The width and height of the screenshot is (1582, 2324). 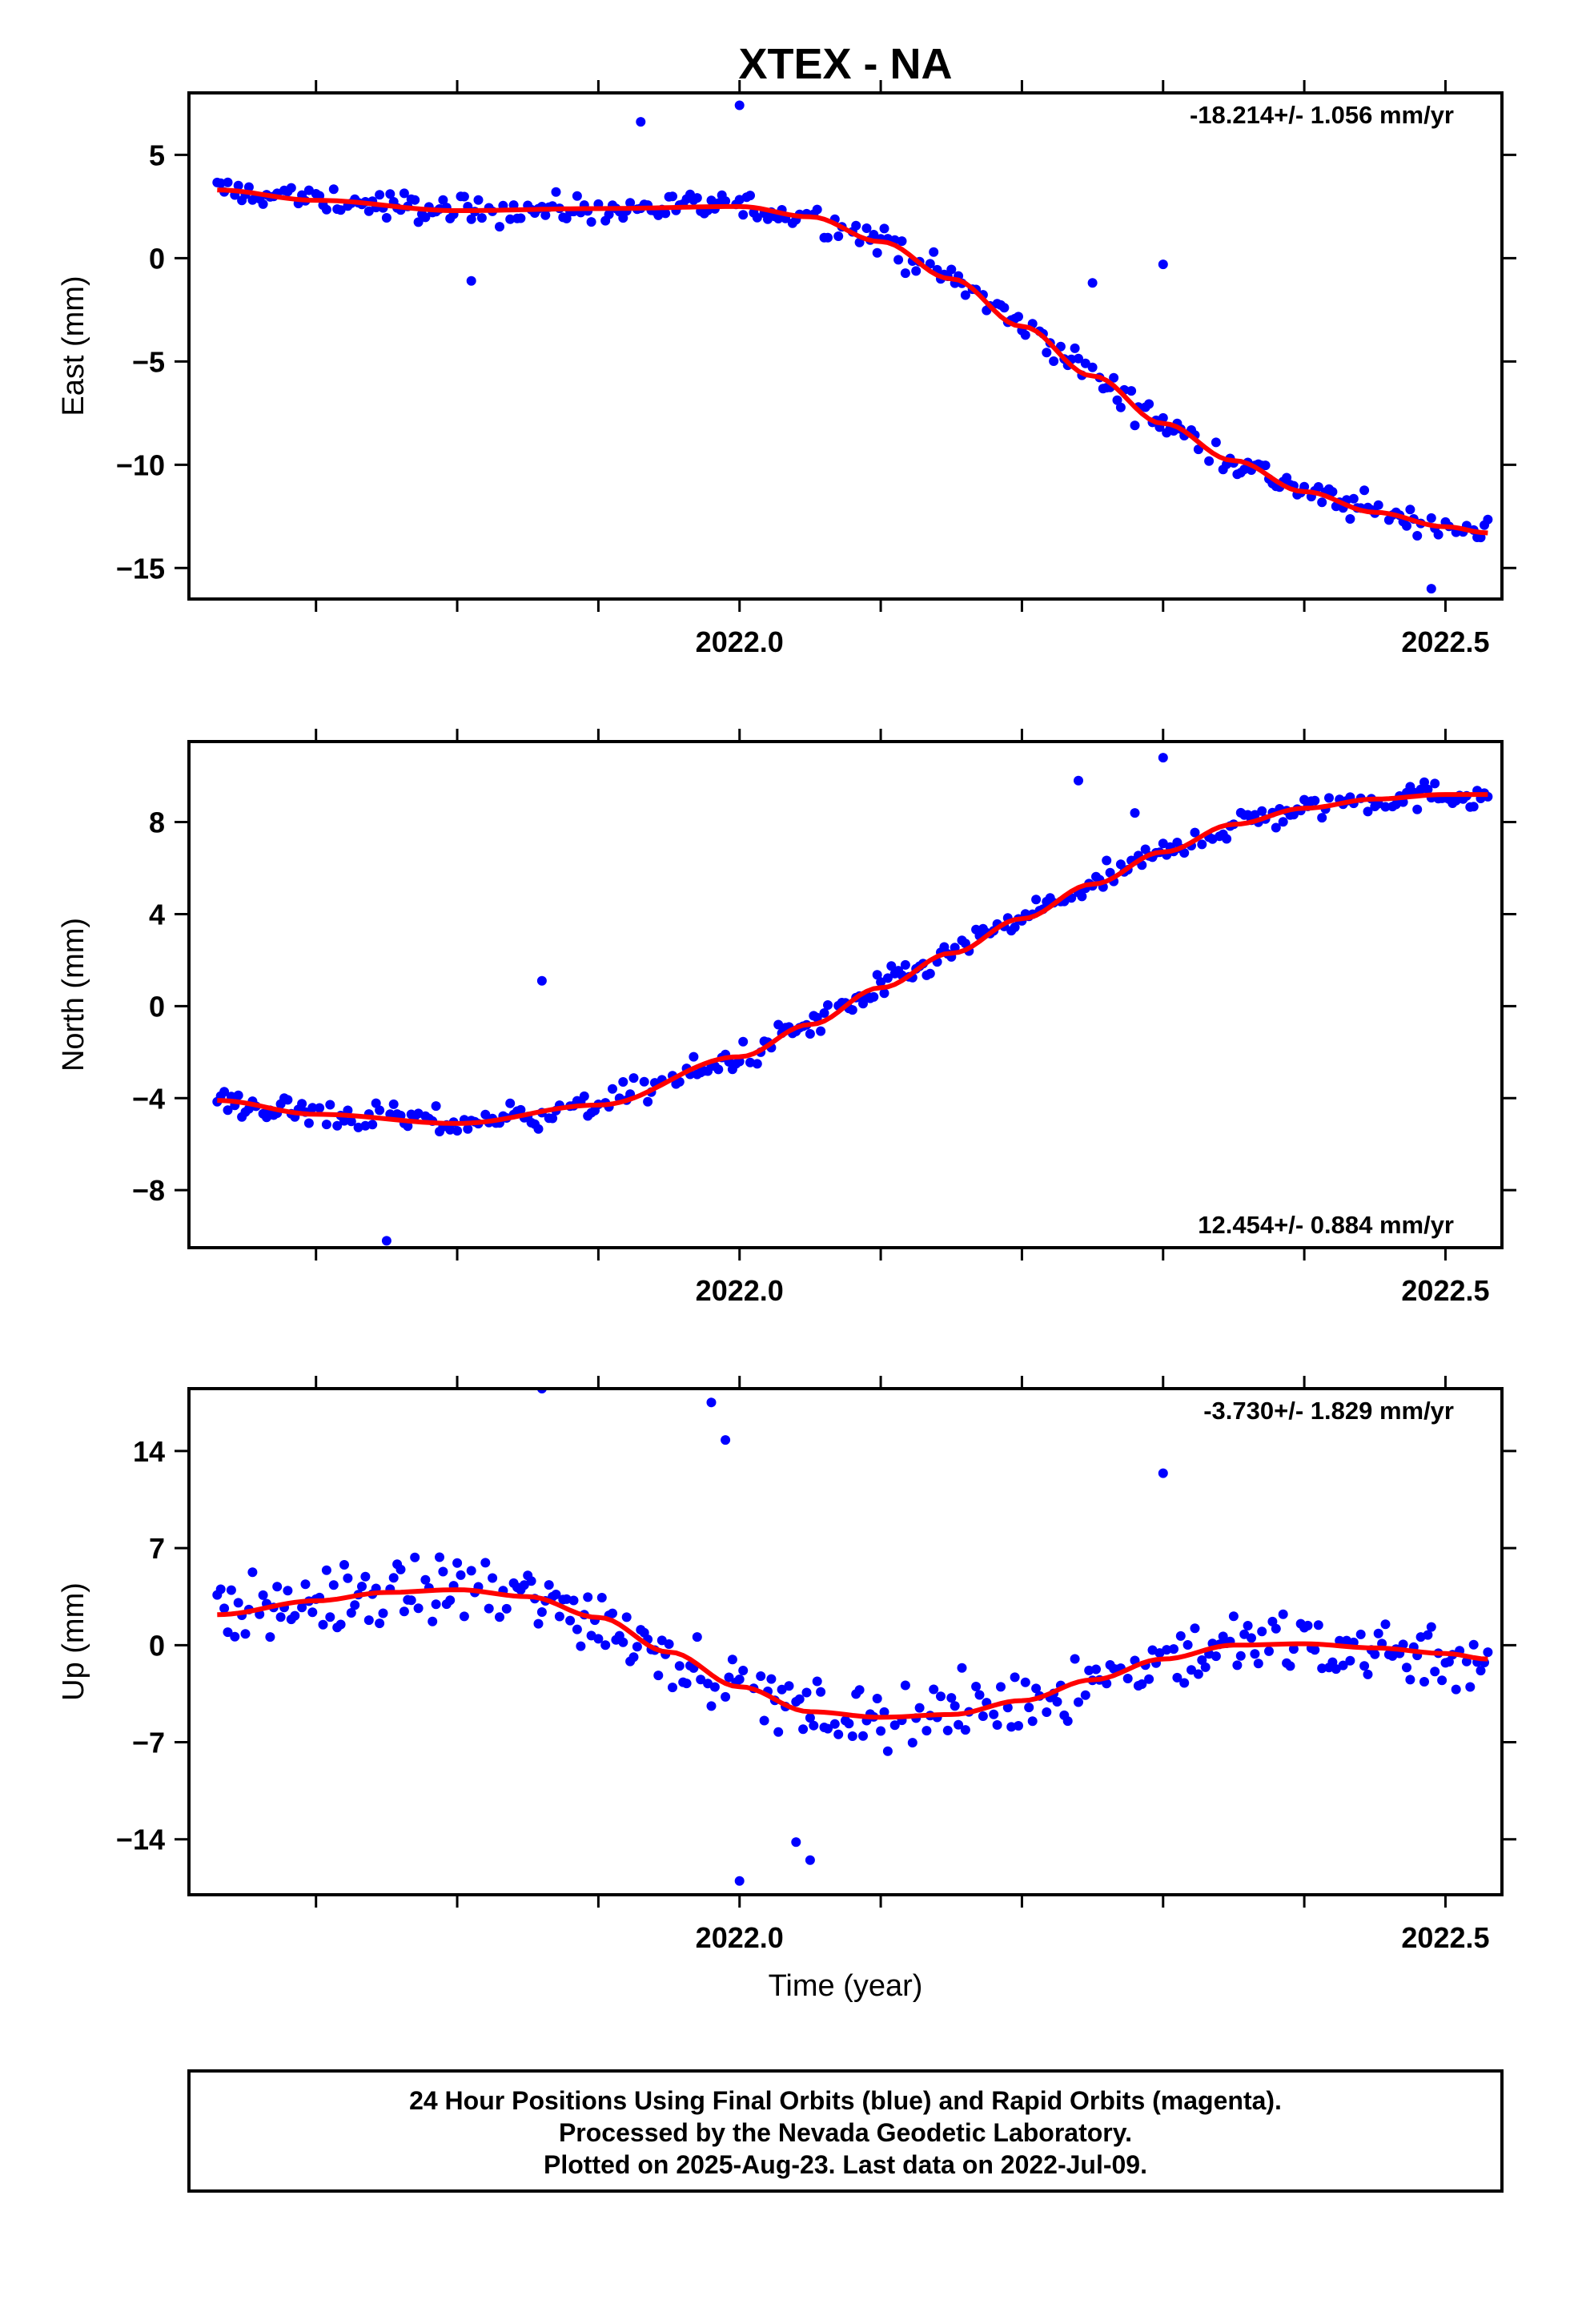 I want to click on east-velocity-label: -18.214+/- 1.056 mm/yr, so click(x=1322, y=115).